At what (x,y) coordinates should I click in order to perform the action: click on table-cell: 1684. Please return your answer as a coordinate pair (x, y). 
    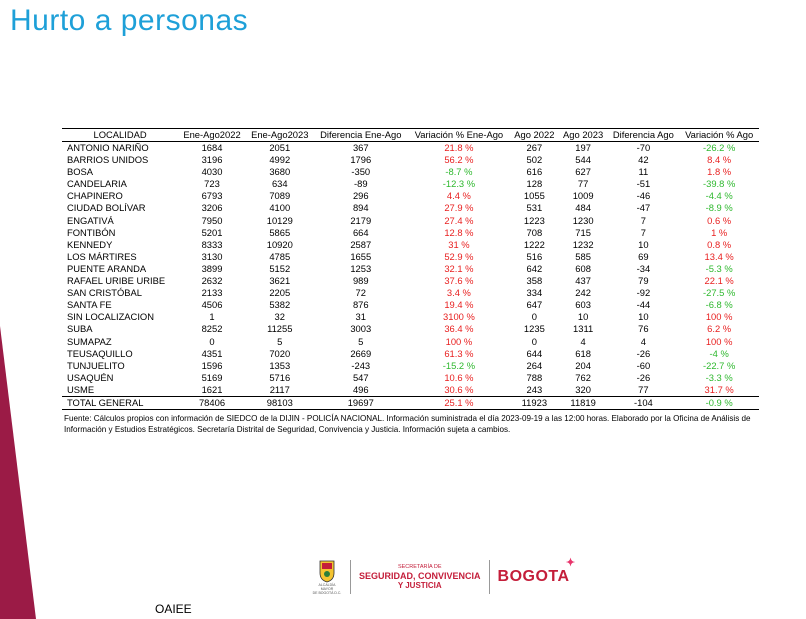
    Looking at the image, I should click on (212, 148).